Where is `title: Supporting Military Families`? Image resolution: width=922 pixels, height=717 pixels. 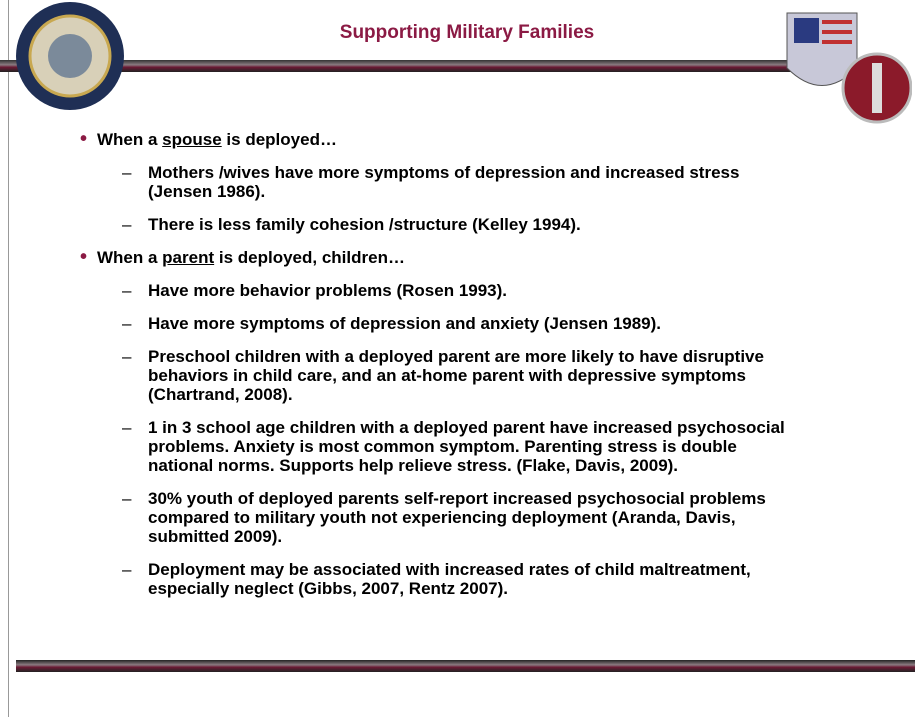 title: Supporting Military Families is located at coordinates (467, 32).